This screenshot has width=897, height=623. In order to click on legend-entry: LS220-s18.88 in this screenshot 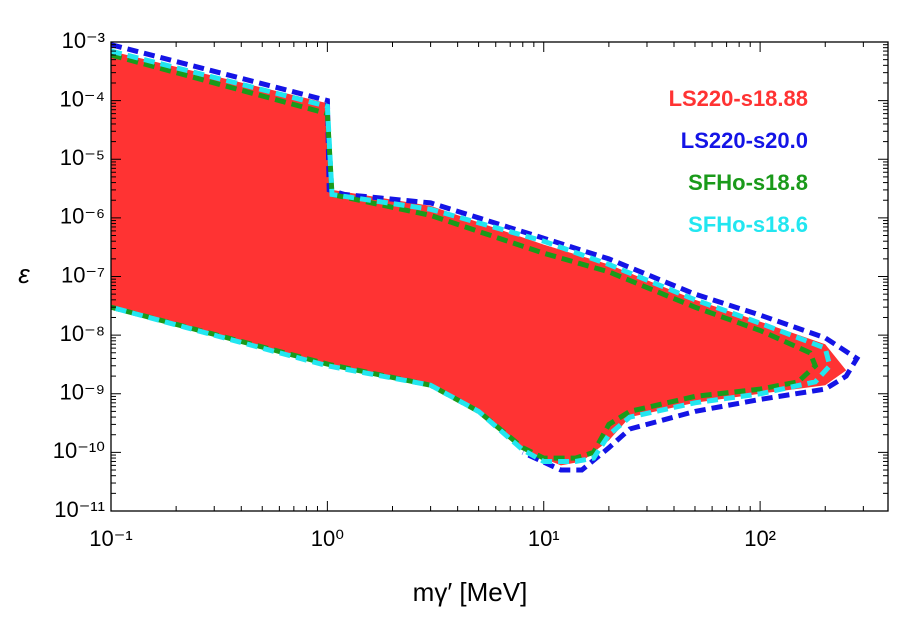, I will do `click(738, 98)`.